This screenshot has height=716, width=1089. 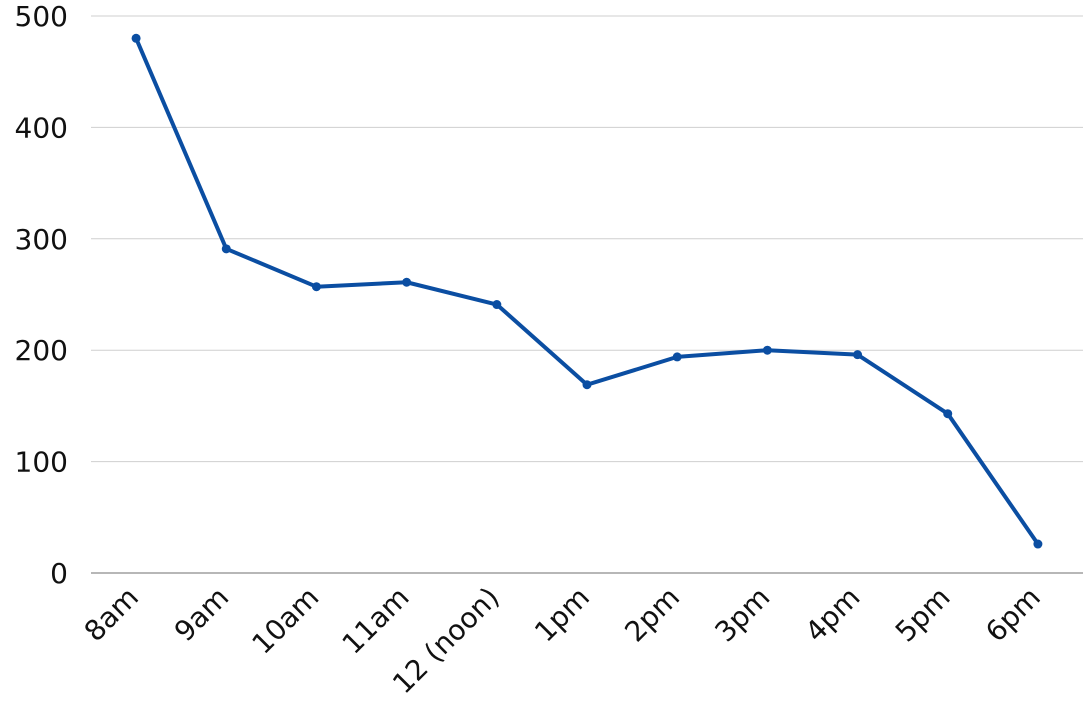 I want to click on x-tick-label: 11am, so click(x=376, y=621).